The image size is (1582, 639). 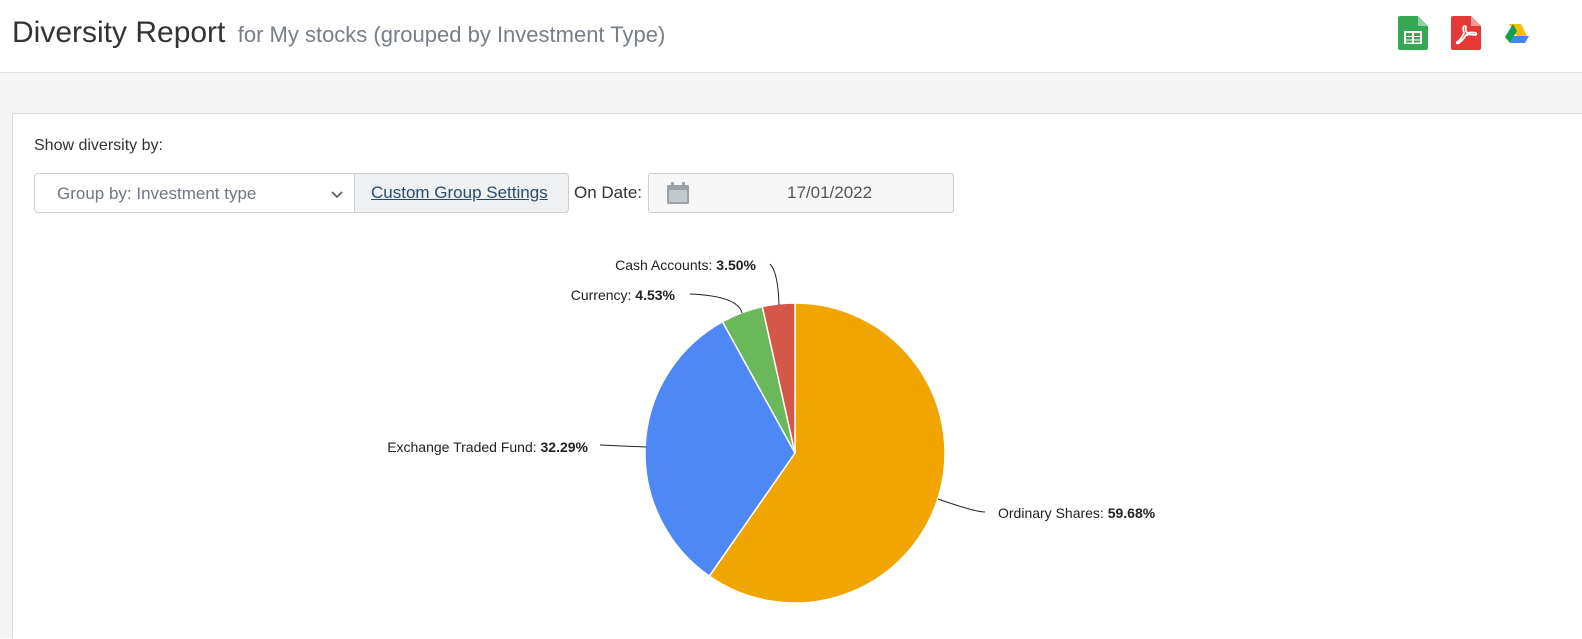 I want to click on google-drive-icon, so click(x=1517, y=36).